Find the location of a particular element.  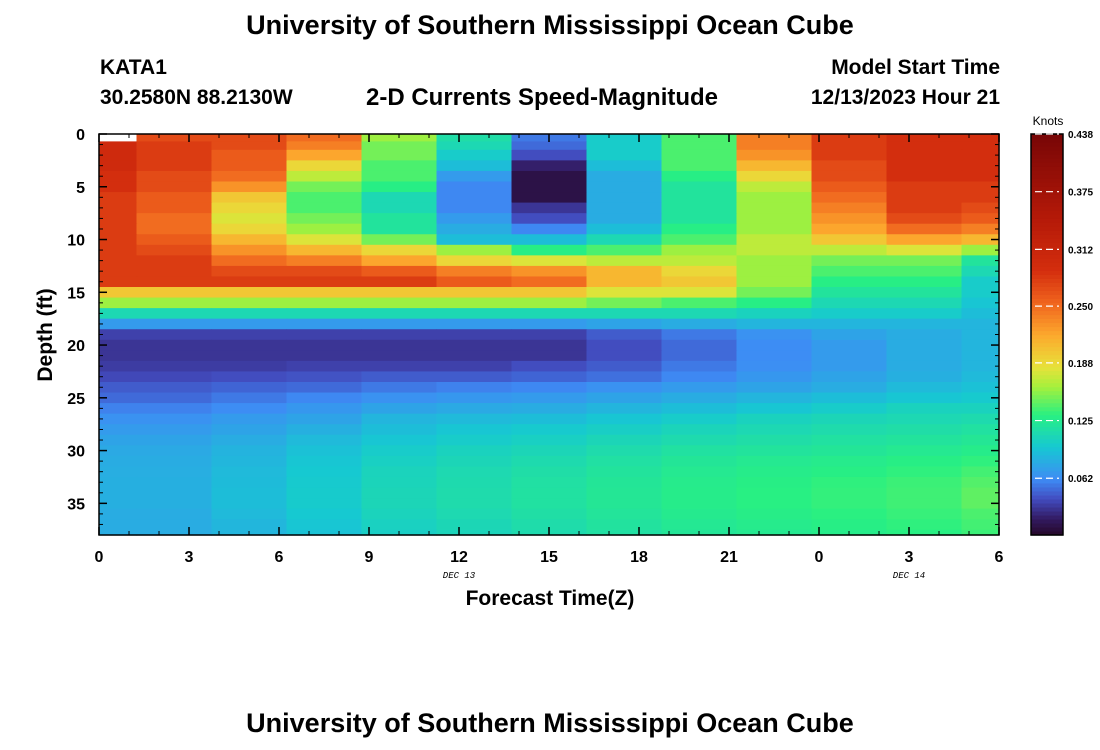

station-coordinates: 30.2580N 88.2130W is located at coordinates (196, 97).